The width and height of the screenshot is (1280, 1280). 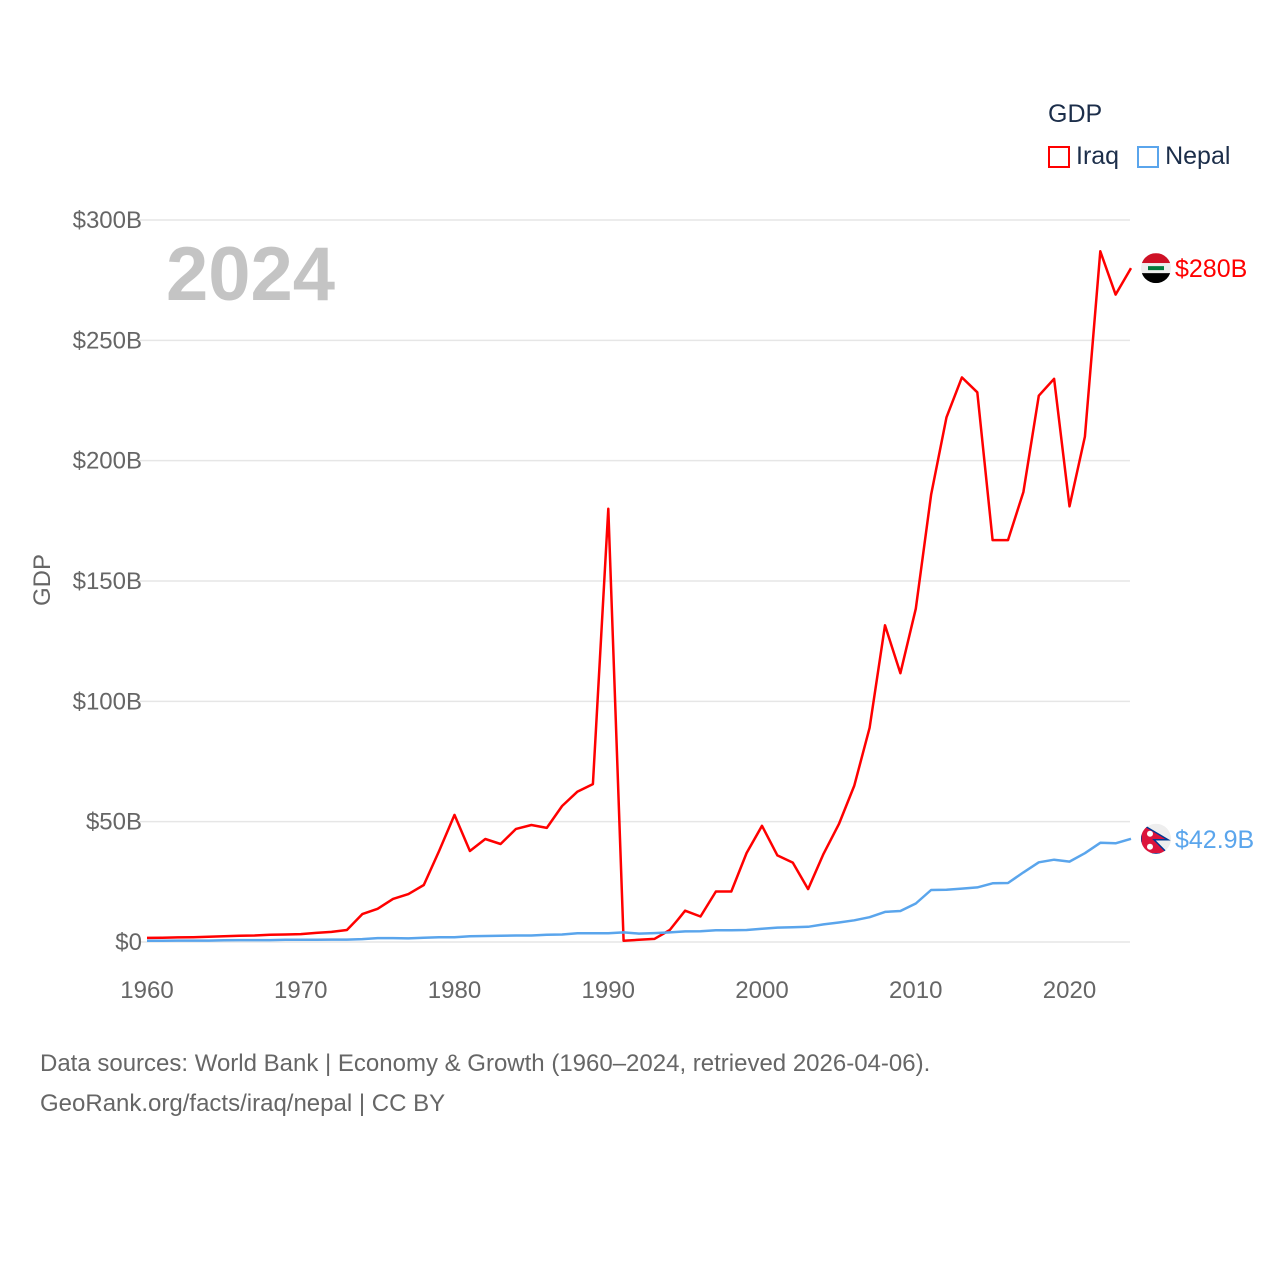 I want to click on legend-swatch-nepal, so click(x=1148, y=156).